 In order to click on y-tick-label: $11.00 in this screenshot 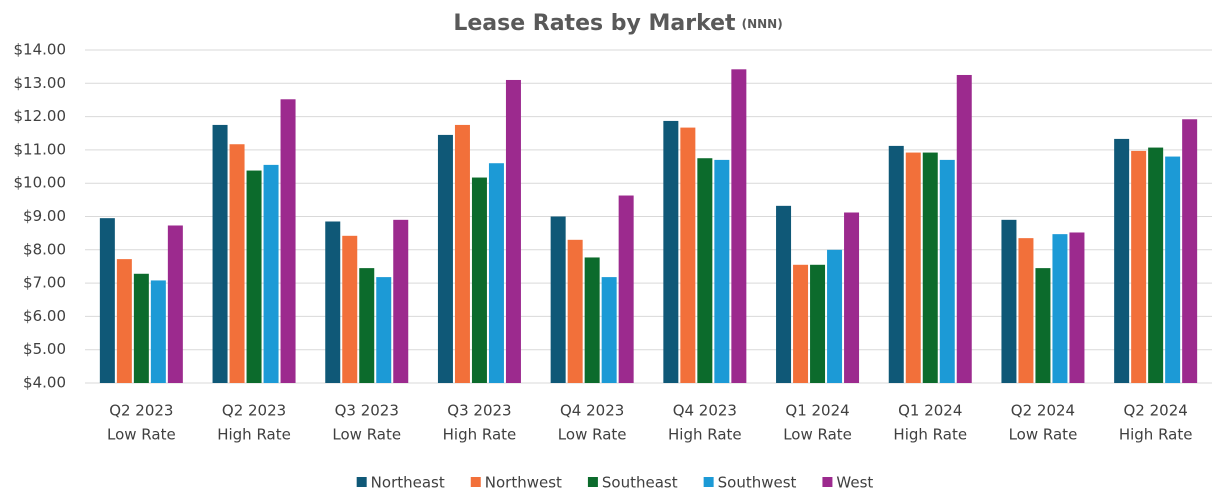, I will do `click(40, 149)`.